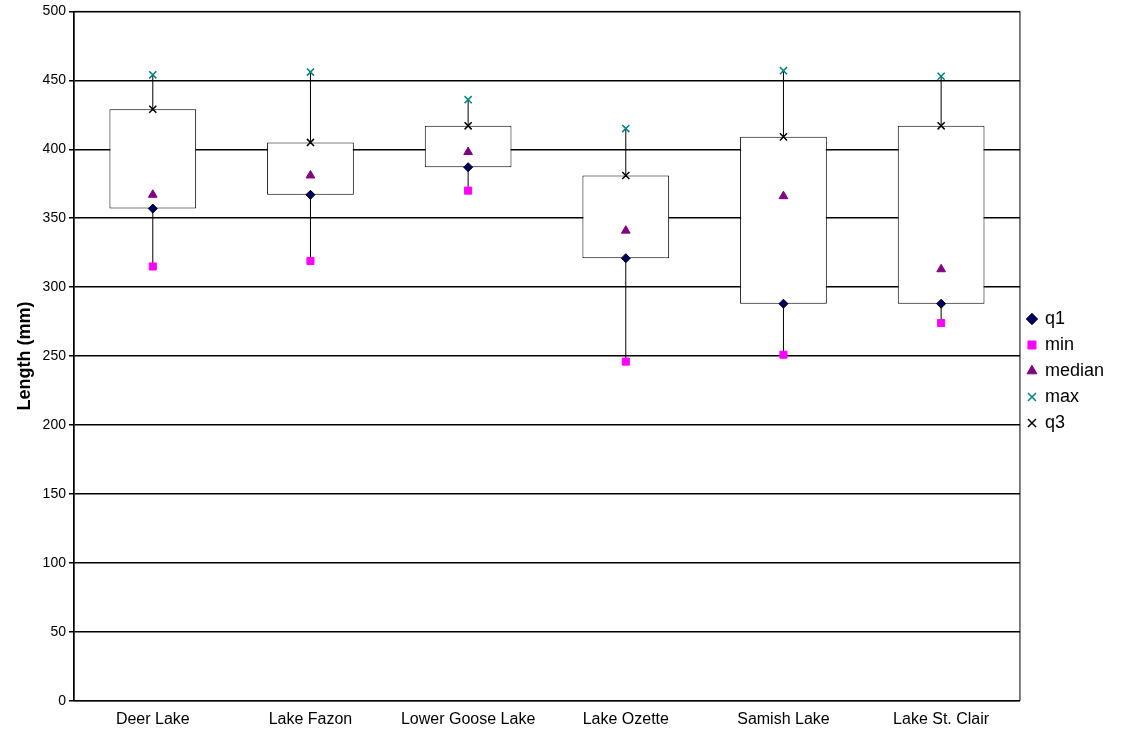  Describe the element at coordinates (54, 217) in the screenshot. I see `y-tick-label: 350` at that location.